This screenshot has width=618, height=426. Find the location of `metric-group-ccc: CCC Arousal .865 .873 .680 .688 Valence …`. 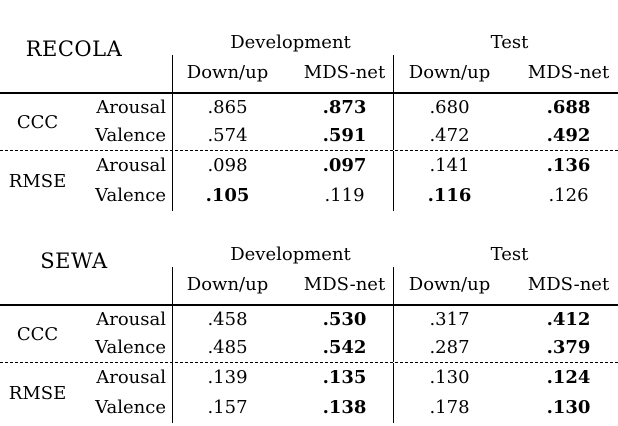

metric-group-ccc: CCC Arousal .865 .873 .680 .688 Valence … is located at coordinates (309, 122).